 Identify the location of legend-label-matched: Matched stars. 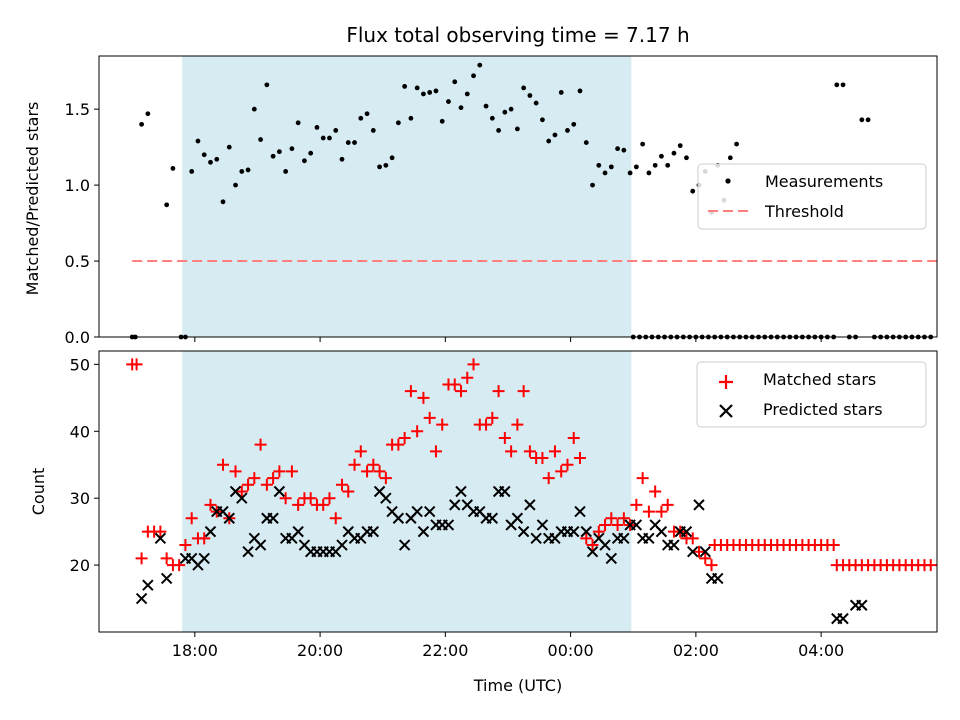
(819, 379).